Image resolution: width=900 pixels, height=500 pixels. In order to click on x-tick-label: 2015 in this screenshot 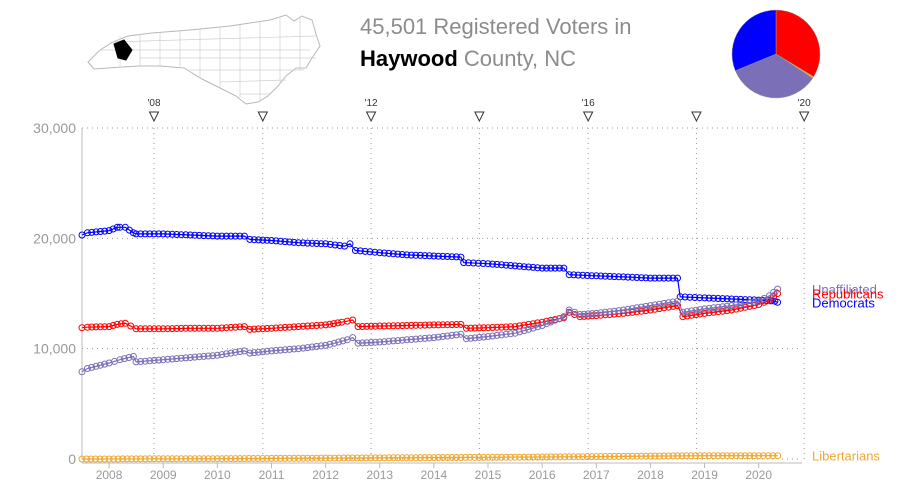, I will do `click(488, 475)`.